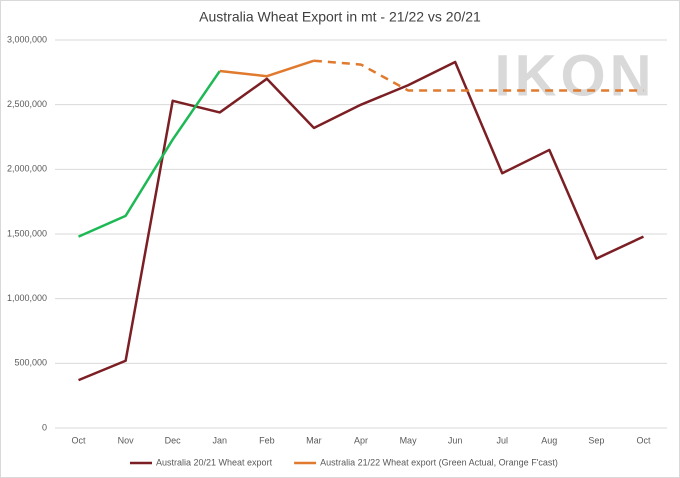 This screenshot has width=680, height=478. What do you see at coordinates (220, 440) in the screenshot?
I see `x-tick-label: Jan` at bounding box center [220, 440].